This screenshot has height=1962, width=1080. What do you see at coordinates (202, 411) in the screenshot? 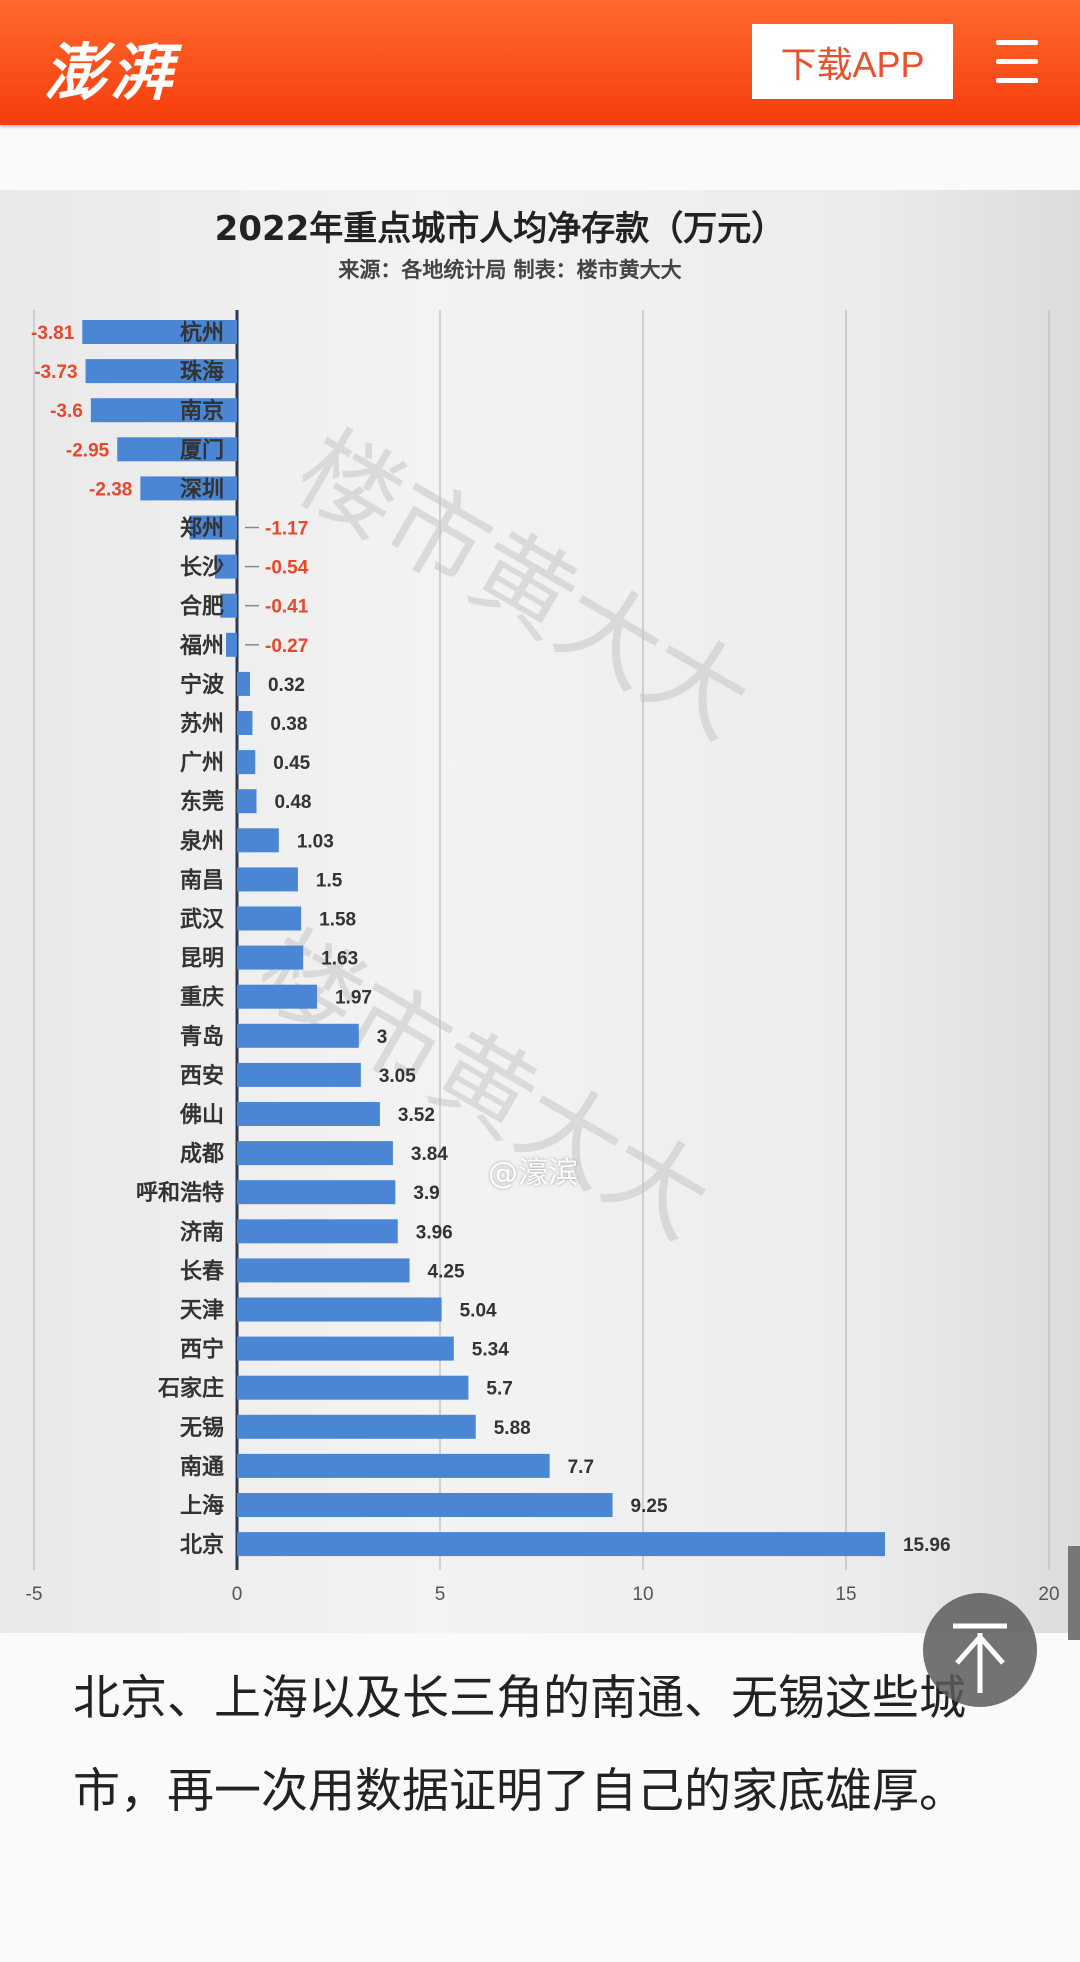
I see `category-label: 南京` at bounding box center [202, 411].